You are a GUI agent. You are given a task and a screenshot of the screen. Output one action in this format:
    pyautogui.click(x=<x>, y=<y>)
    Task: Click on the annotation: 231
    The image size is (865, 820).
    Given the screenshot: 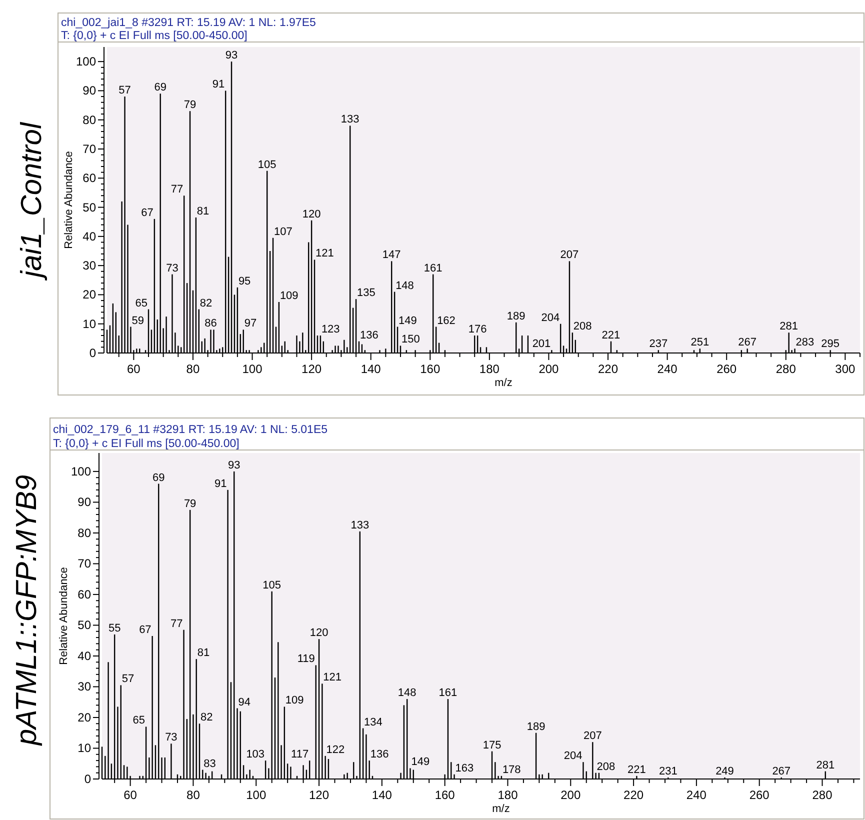 What is the action you would take?
    pyautogui.click(x=668, y=771)
    